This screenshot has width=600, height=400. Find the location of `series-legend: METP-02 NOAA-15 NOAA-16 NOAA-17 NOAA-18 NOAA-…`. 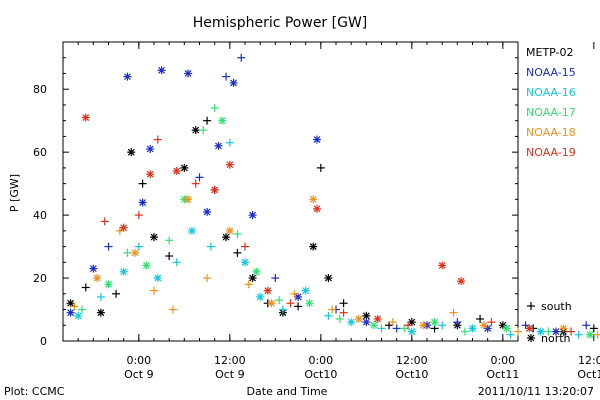

series-legend: METP-02 NOAA-15 NOAA-16 NOAA-17 NOAA-18 NOAA-… is located at coordinates (551, 102).